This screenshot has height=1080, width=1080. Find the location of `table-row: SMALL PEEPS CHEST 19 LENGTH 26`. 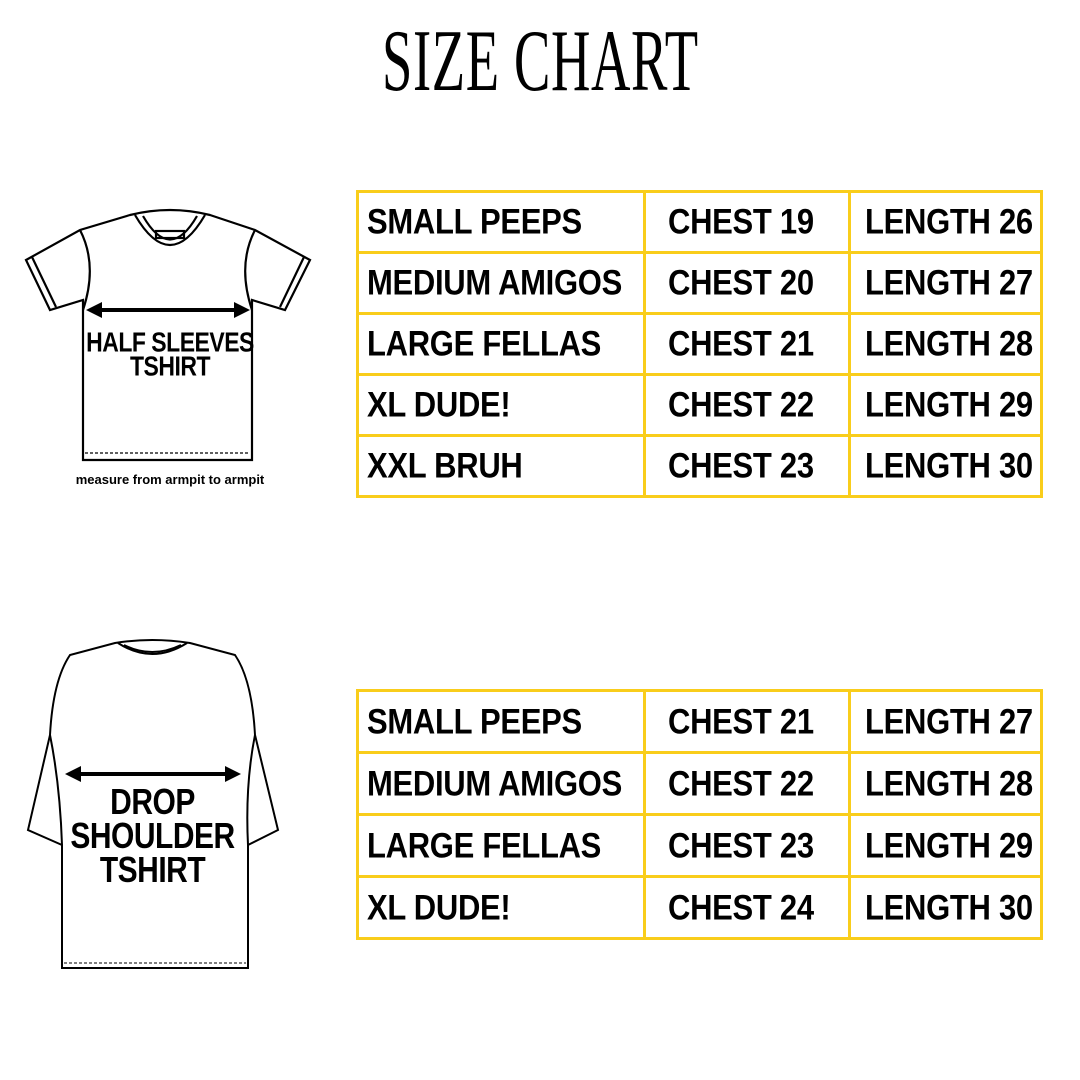

table-row: SMALL PEEPS CHEST 19 LENGTH 26 is located at coordinates (699, 222).